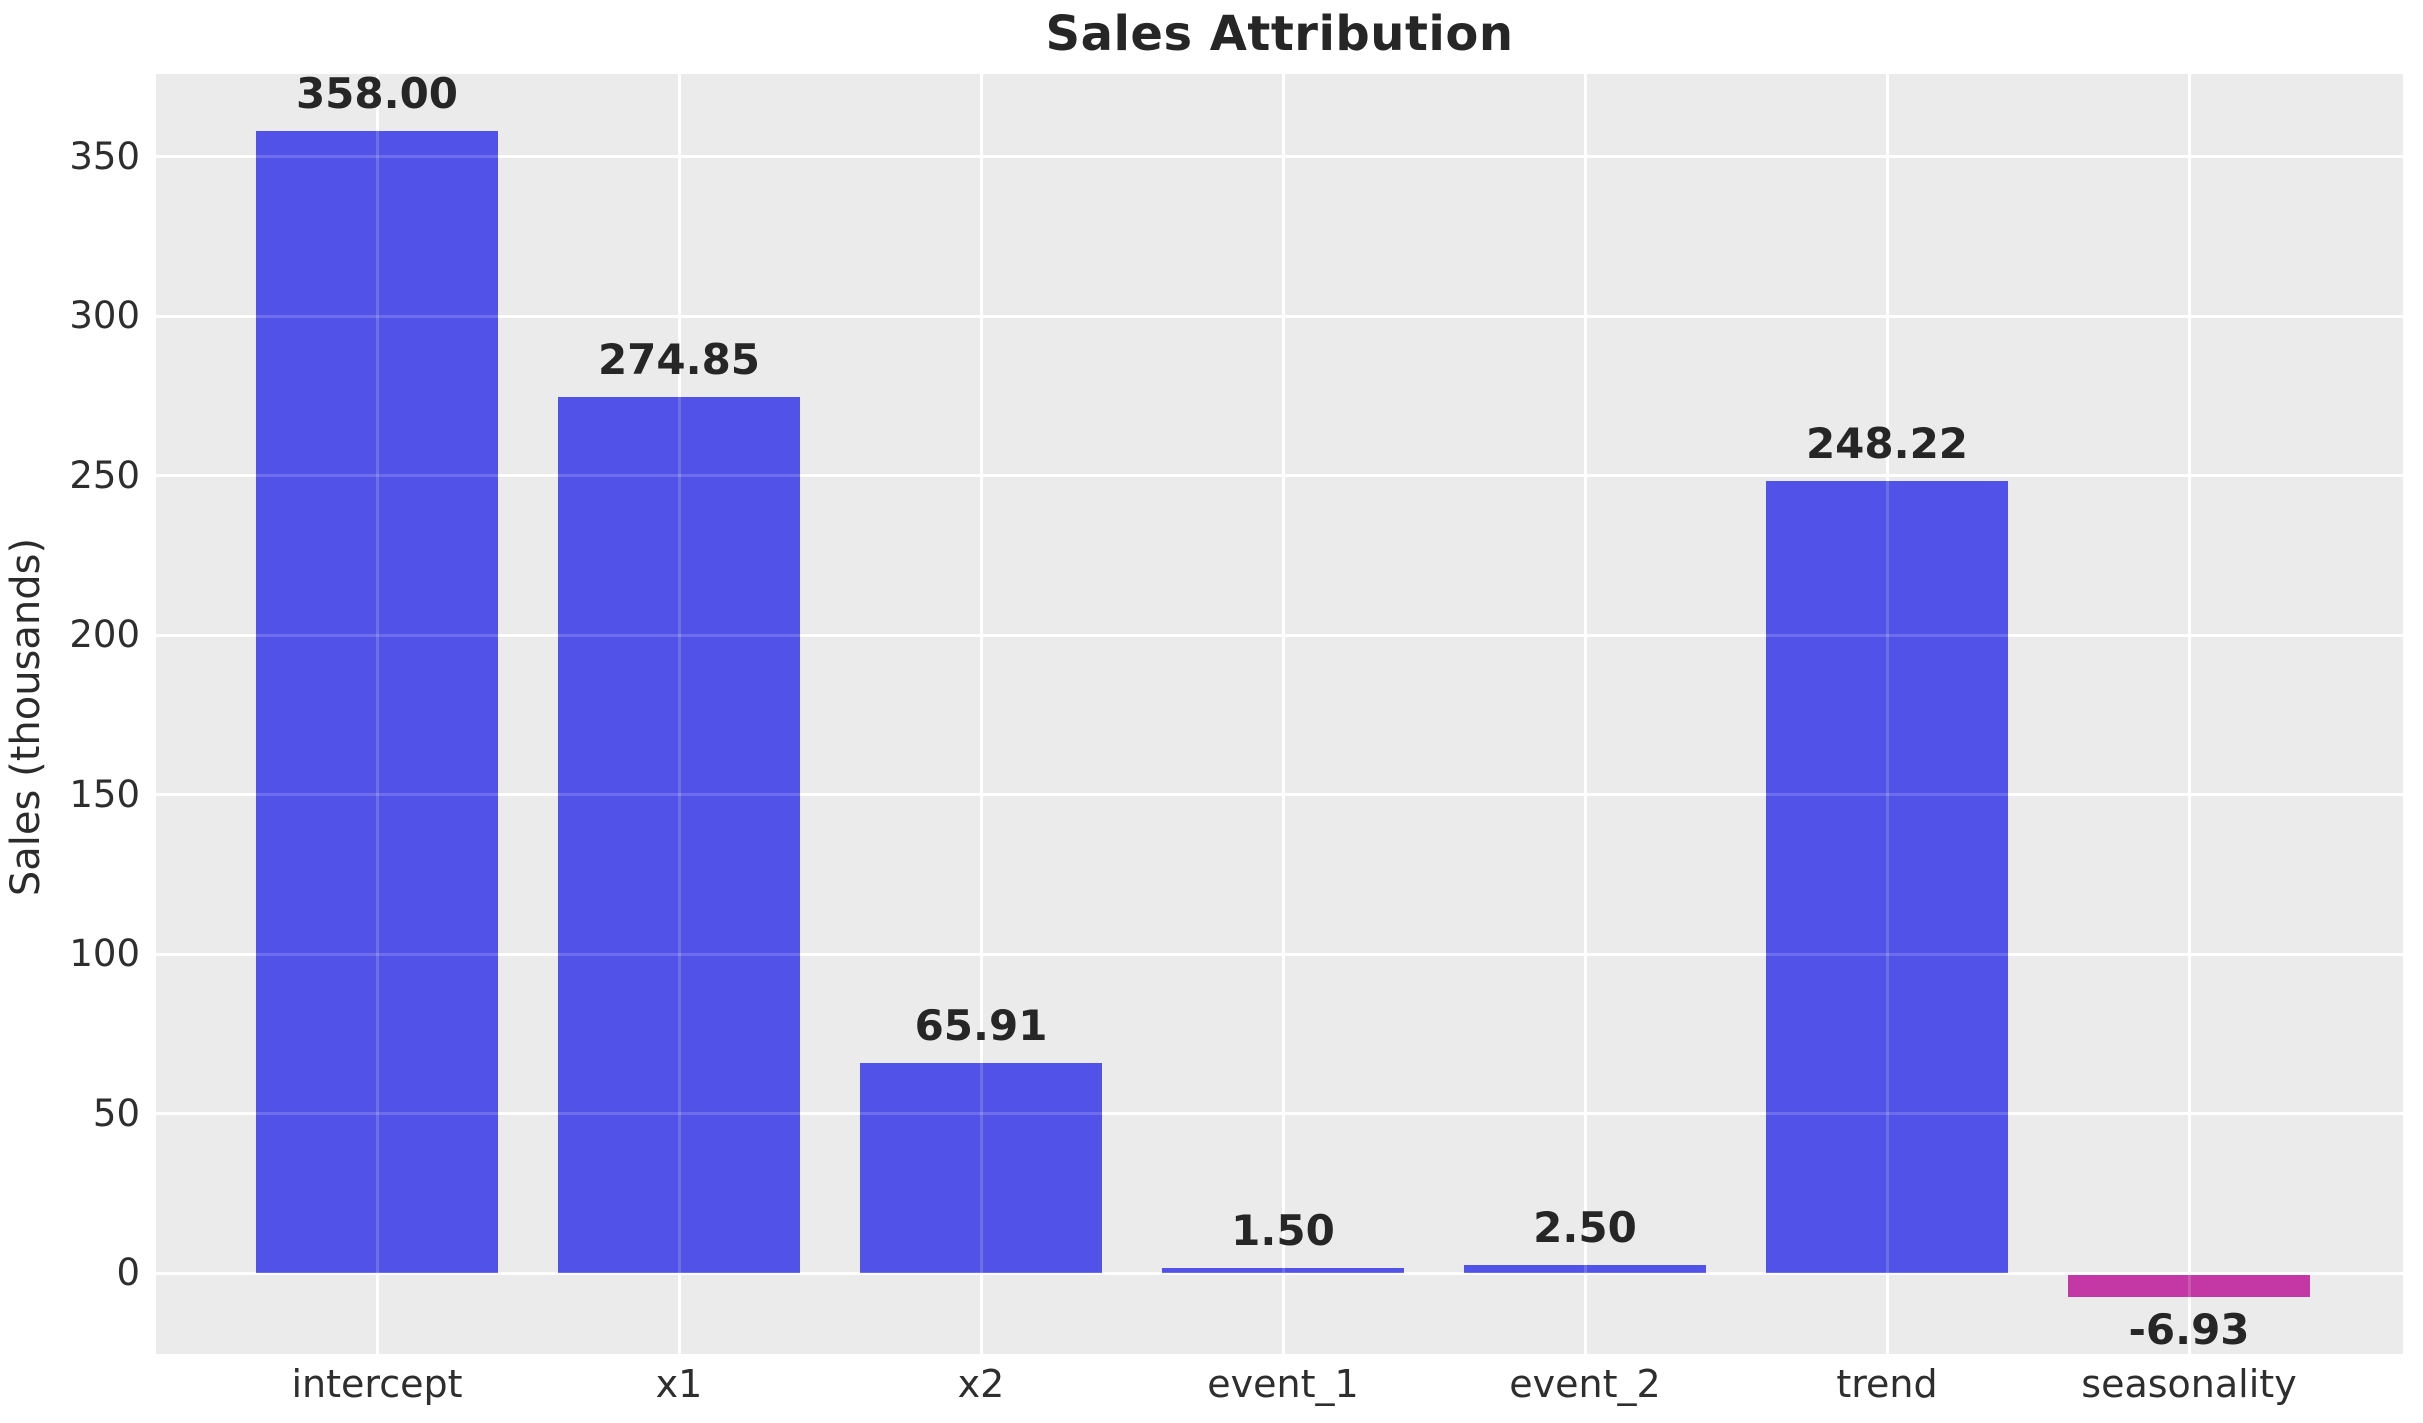  Describe the element at coordinates (1279, 34) in the screenshot. I see `chart-title: Sales Attribution` at that location.